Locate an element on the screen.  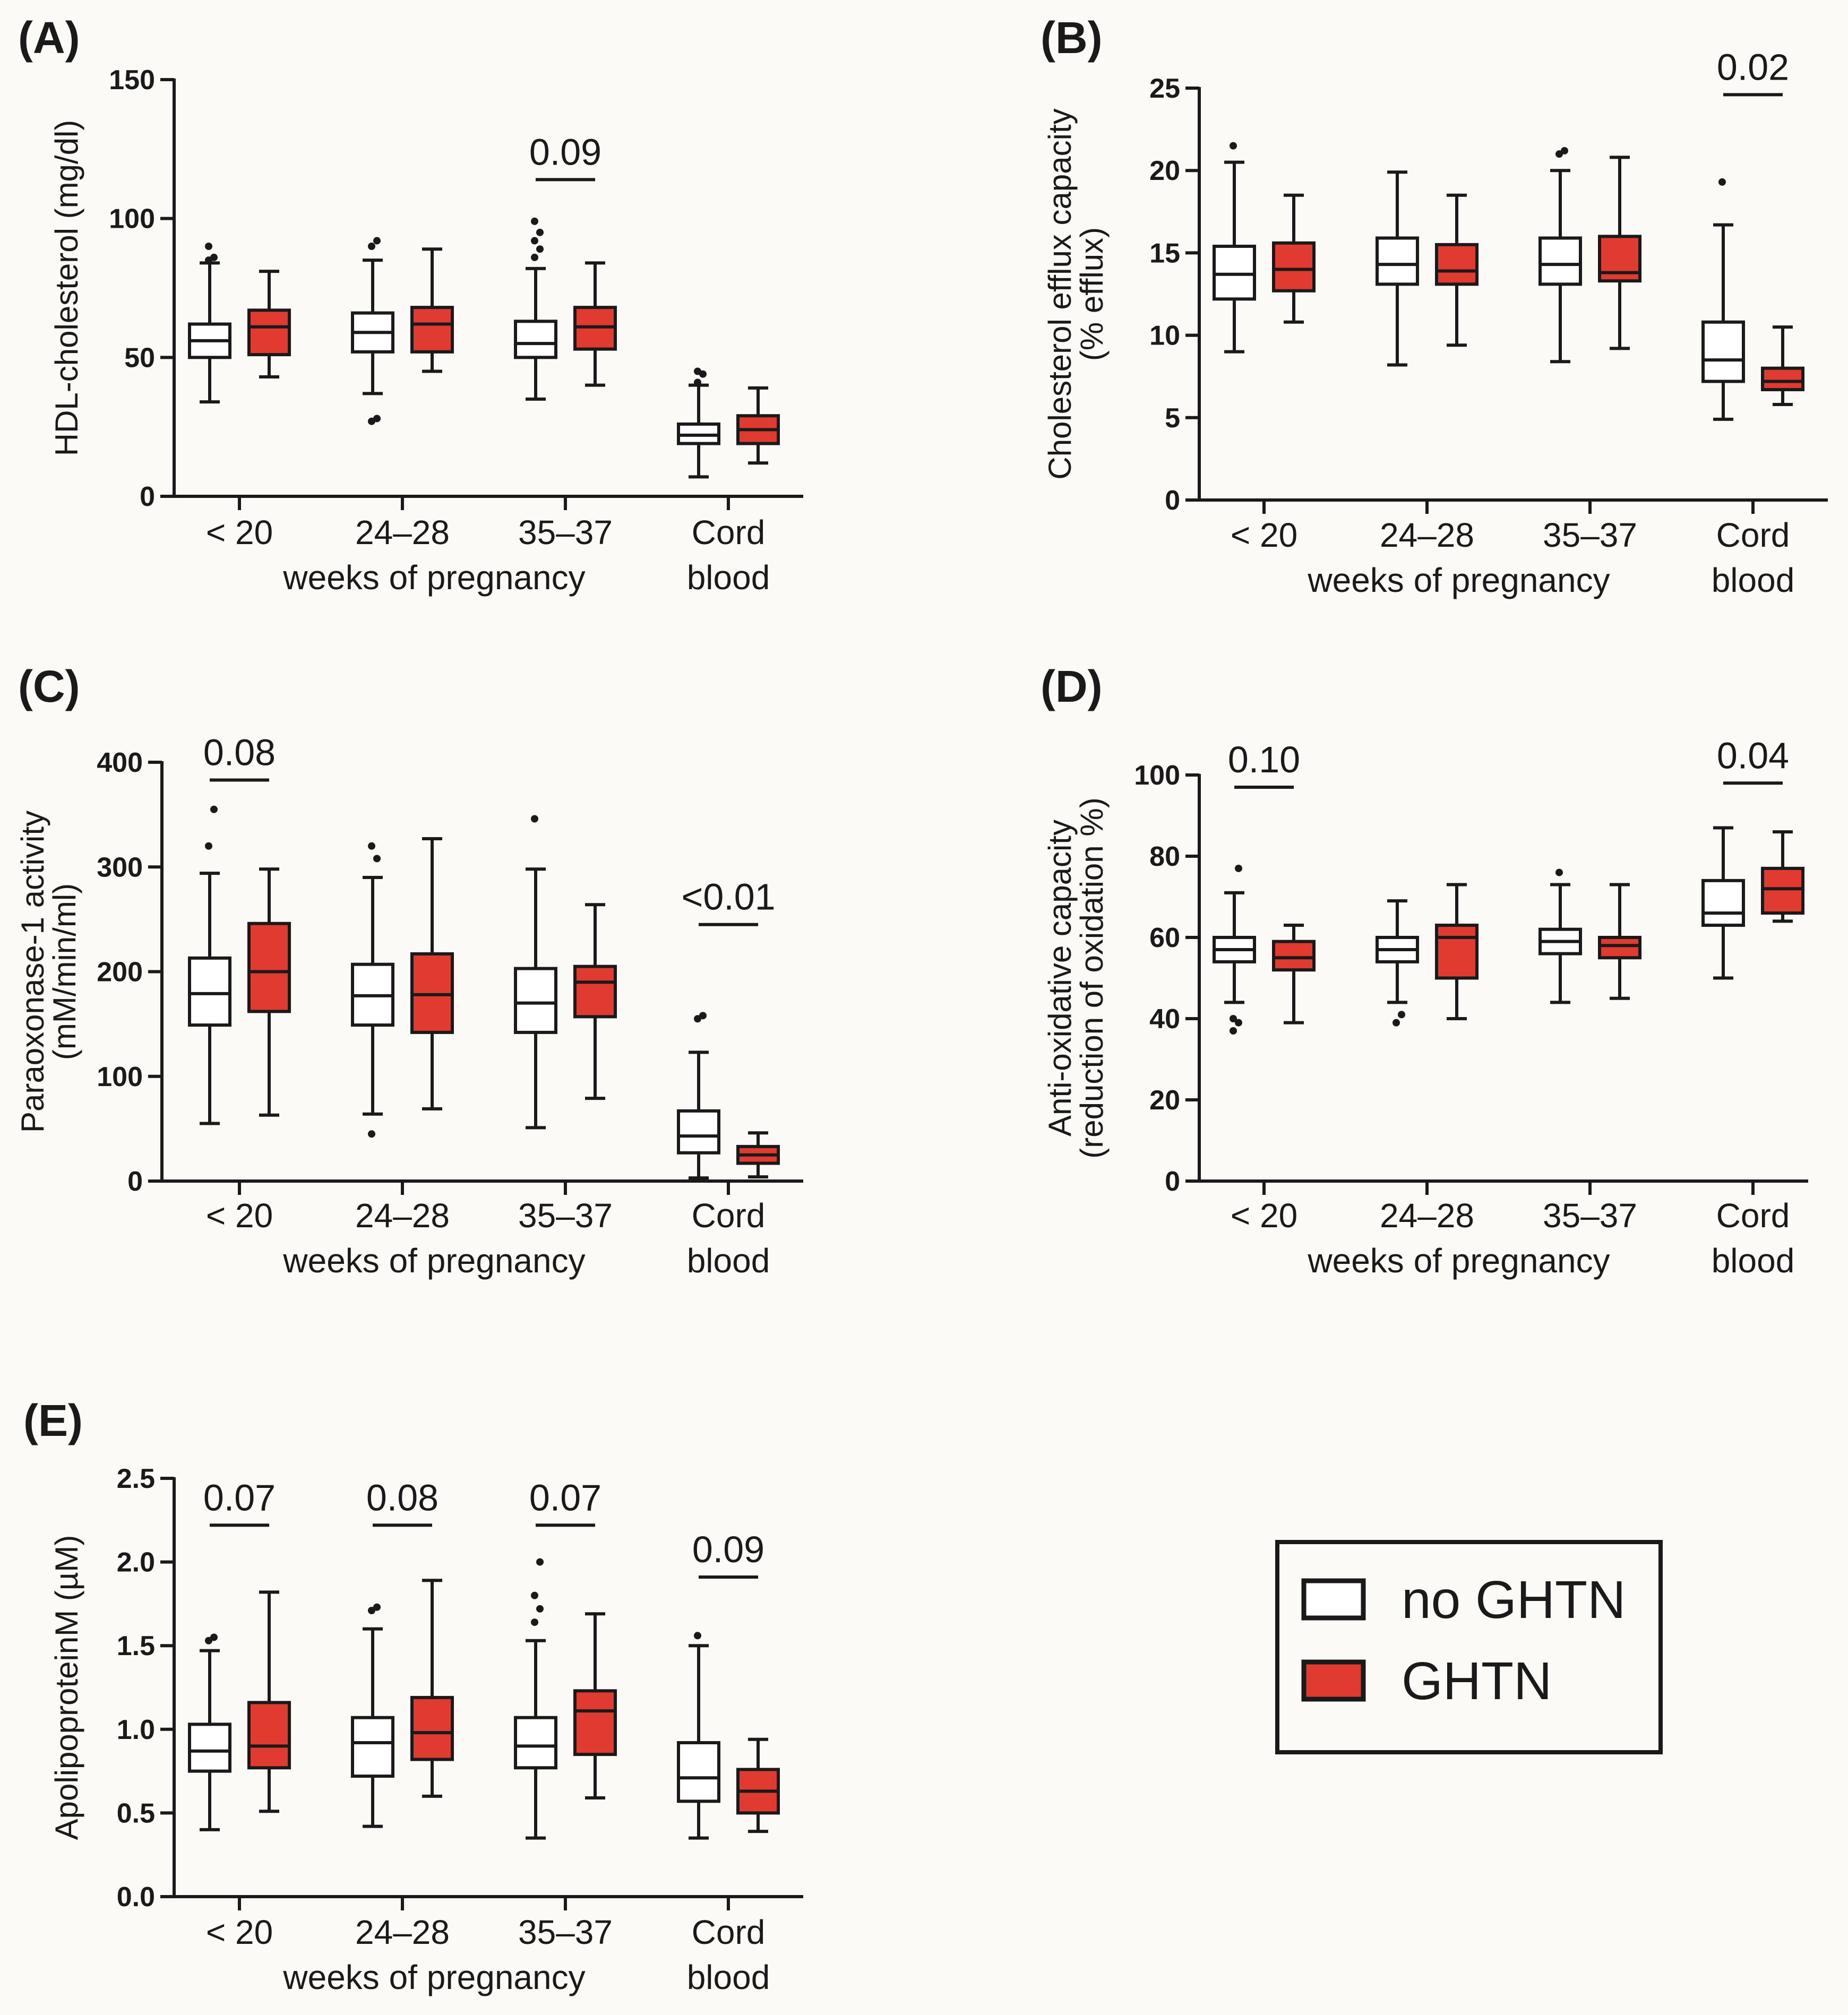
y-tick-label: 2.5 is located at coordinates (136, 1478).